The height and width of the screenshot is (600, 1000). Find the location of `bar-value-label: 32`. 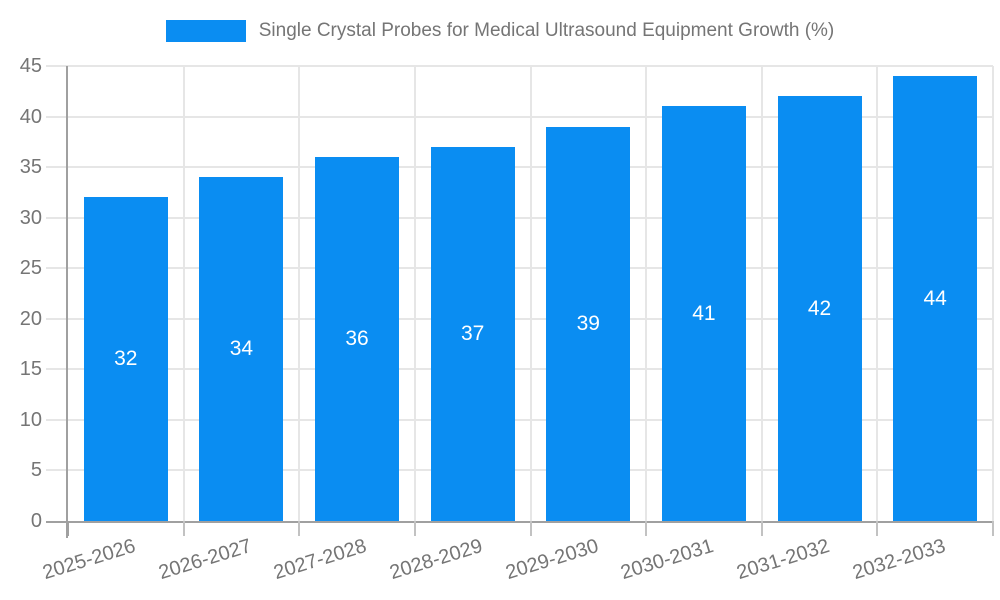

bar-value-label: 32 is located at coordinates (126, 359).